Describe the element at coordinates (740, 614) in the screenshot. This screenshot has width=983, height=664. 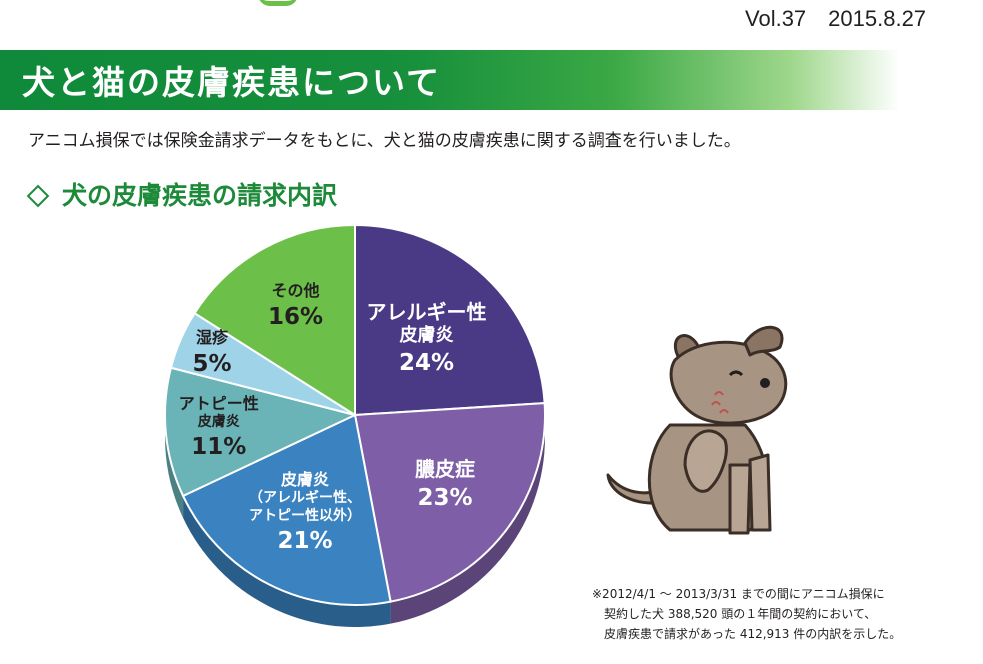
I see `footnote-line: 契約した犬 388,520 頭の１年間の契約において、` at that location.